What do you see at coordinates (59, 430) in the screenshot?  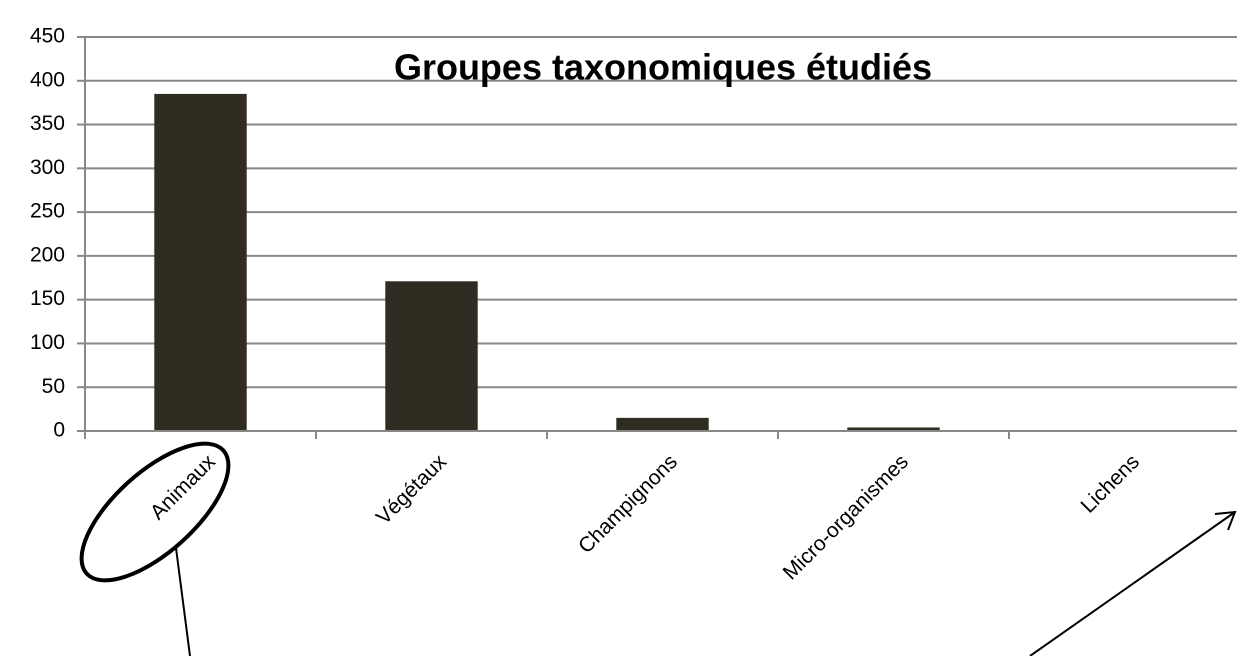 I see `y-tick-label: 0` at bounding box center [59, 430].